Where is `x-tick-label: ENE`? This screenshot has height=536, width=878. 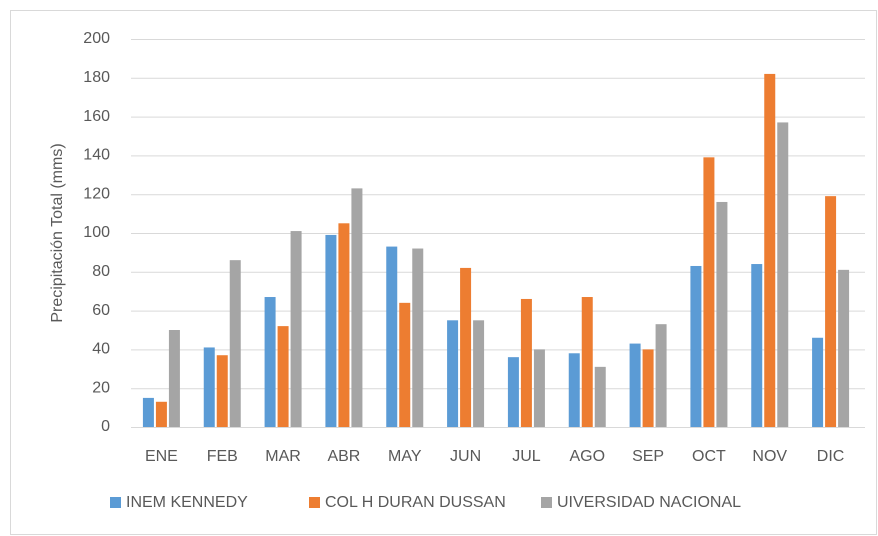 x-tick-label: ENE is located at coordinates (161, 456).